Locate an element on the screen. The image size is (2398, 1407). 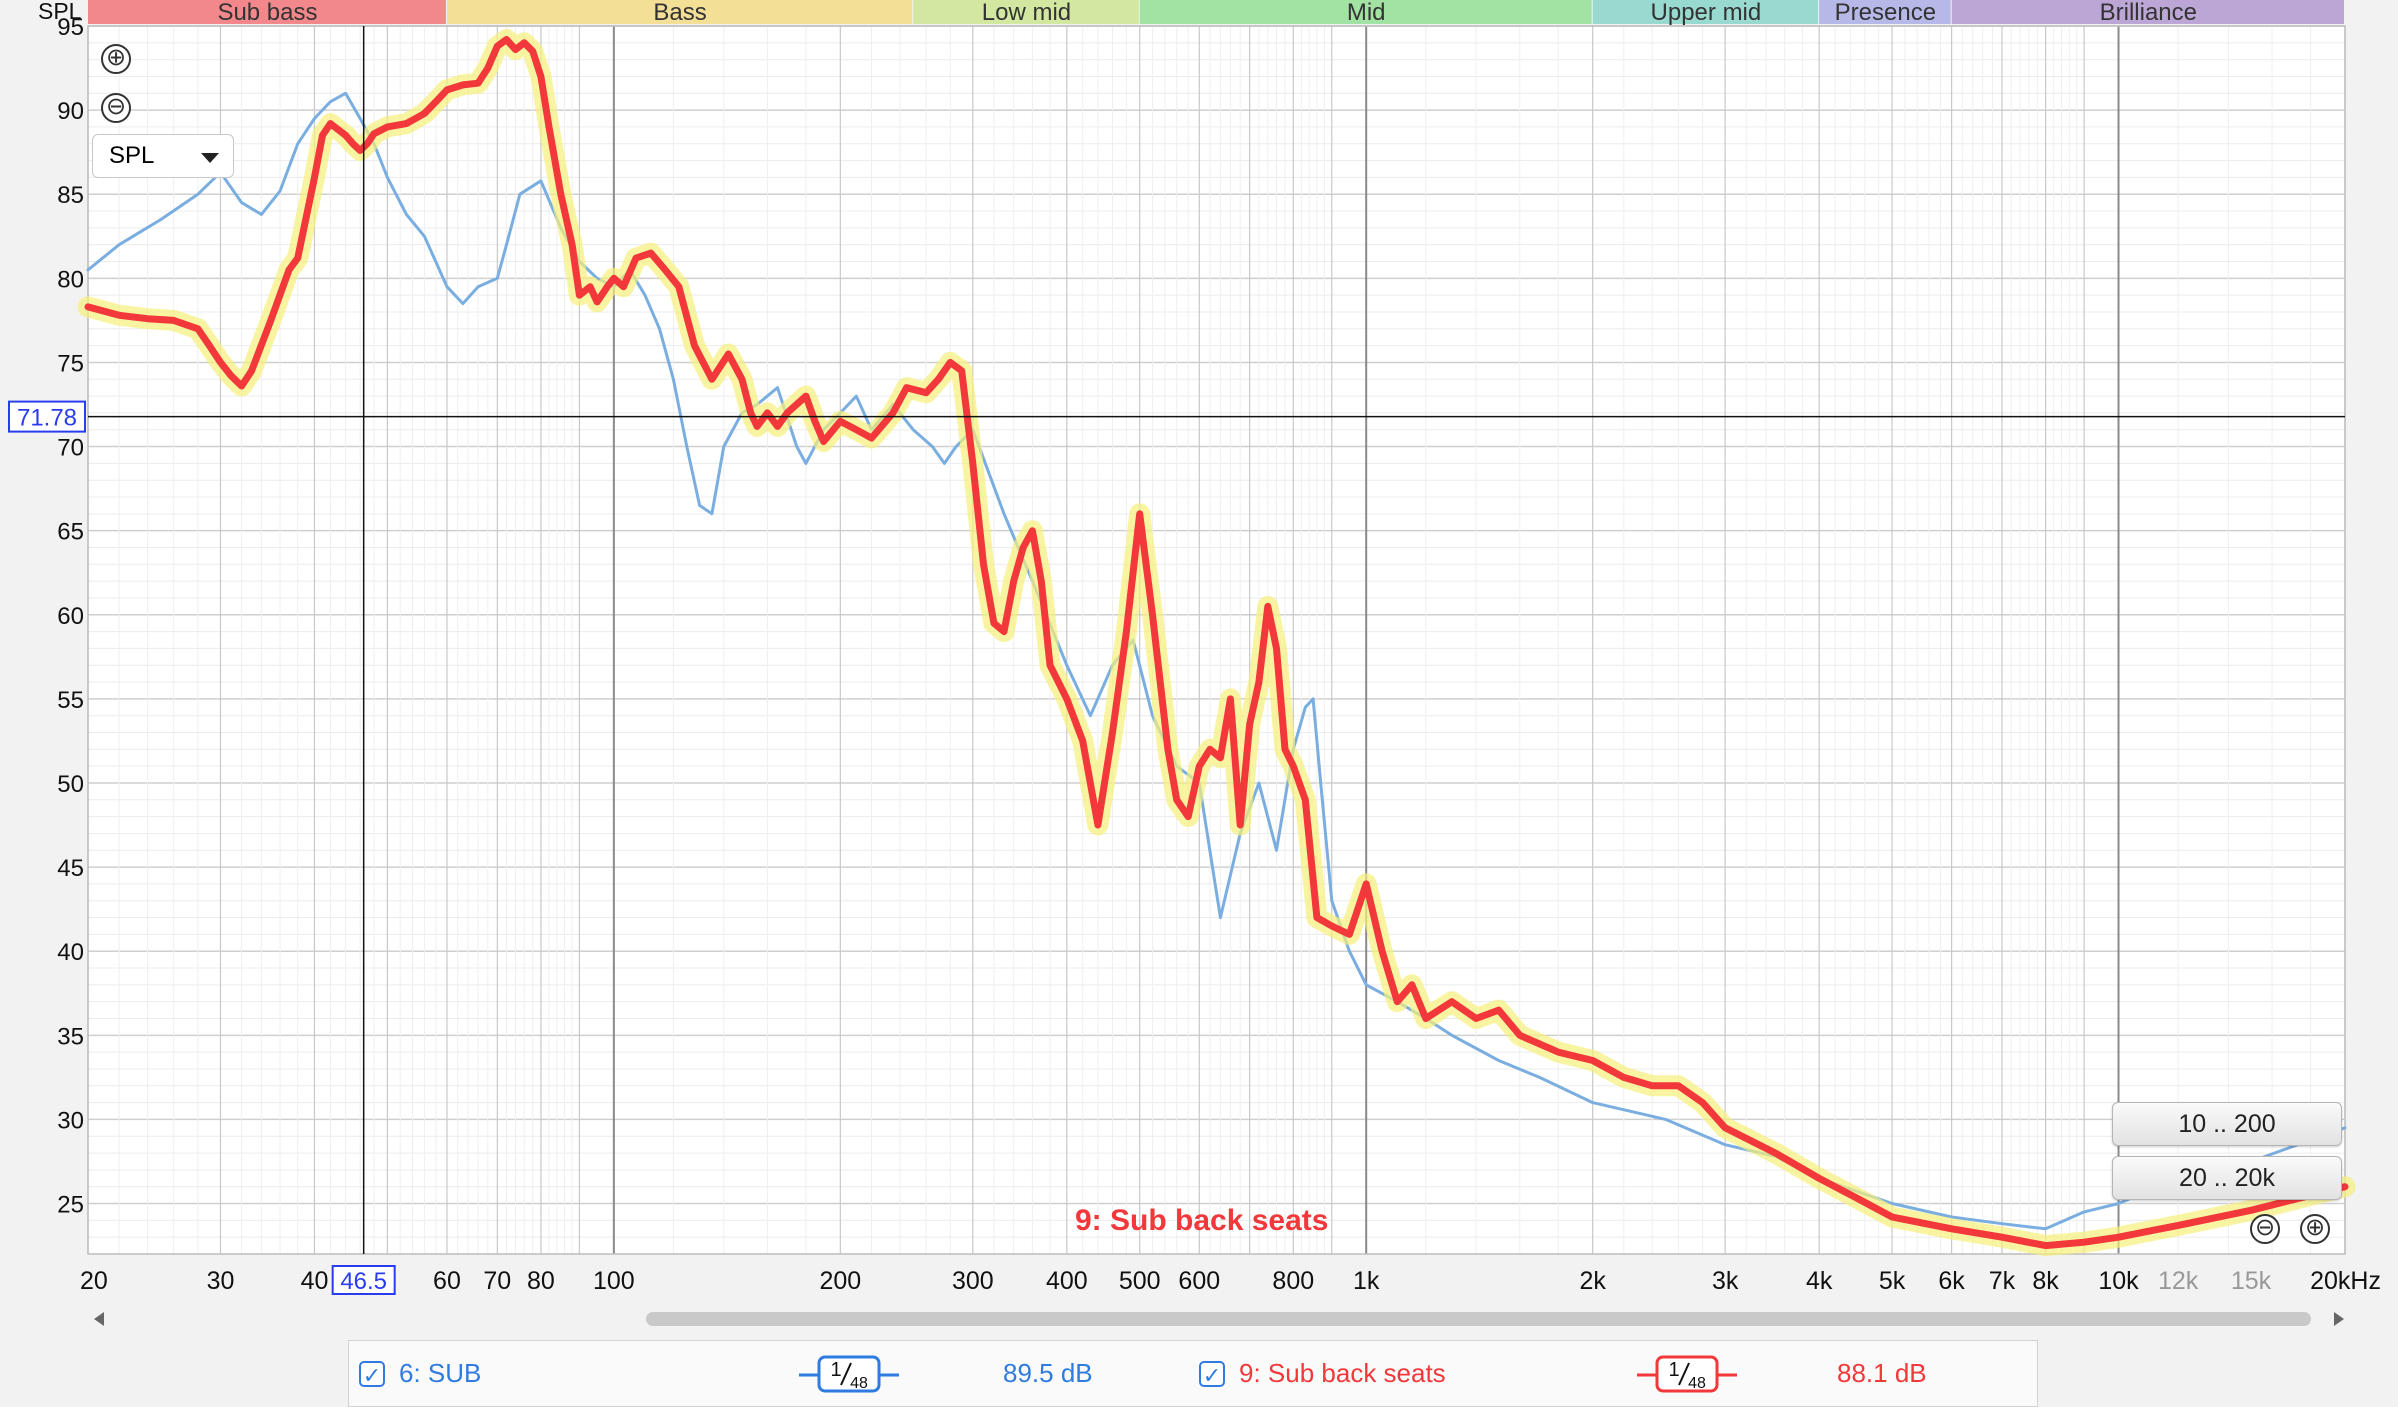
y-tick-label: 55 is located at coordinates (70, 700).